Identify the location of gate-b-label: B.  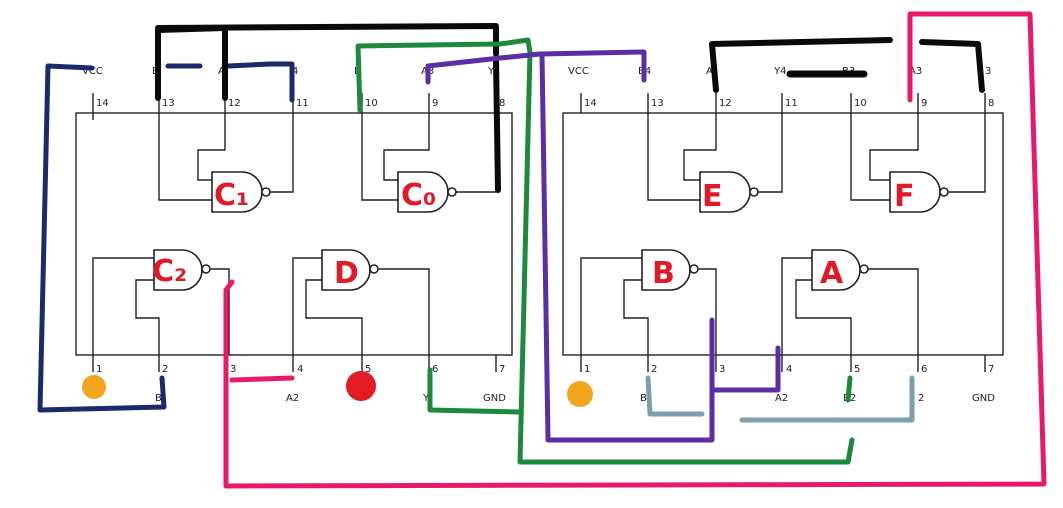
(663, 273).